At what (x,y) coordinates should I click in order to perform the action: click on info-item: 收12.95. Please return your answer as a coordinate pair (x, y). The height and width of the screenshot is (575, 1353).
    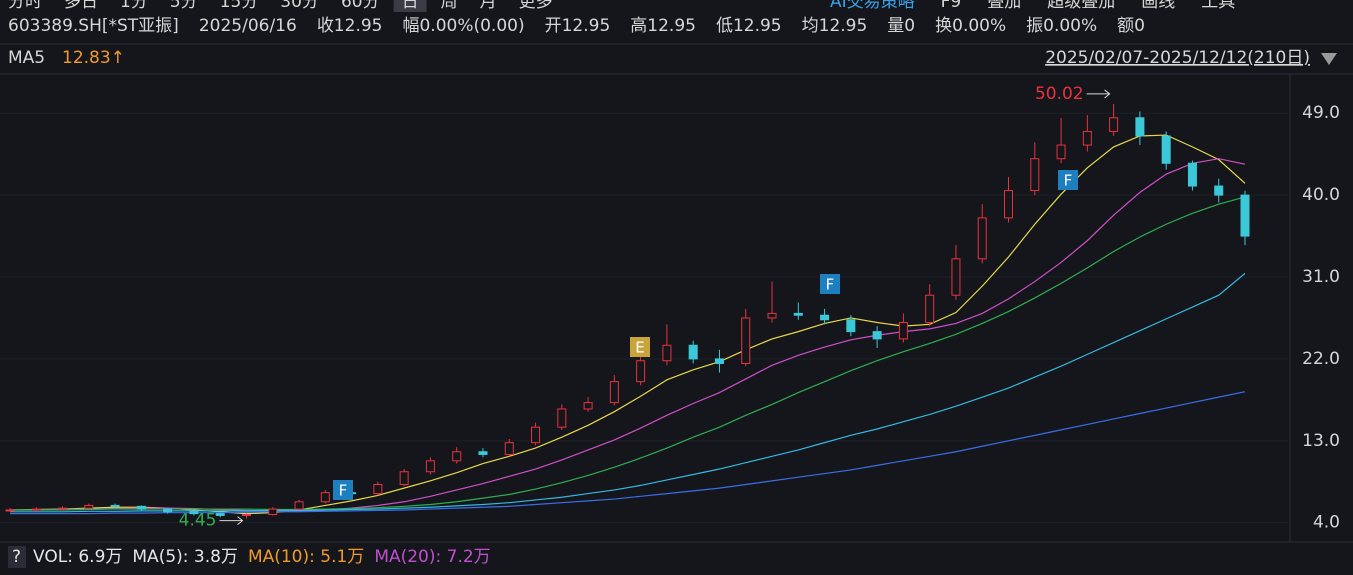
    Looking at the image, I should click on (350, 26).